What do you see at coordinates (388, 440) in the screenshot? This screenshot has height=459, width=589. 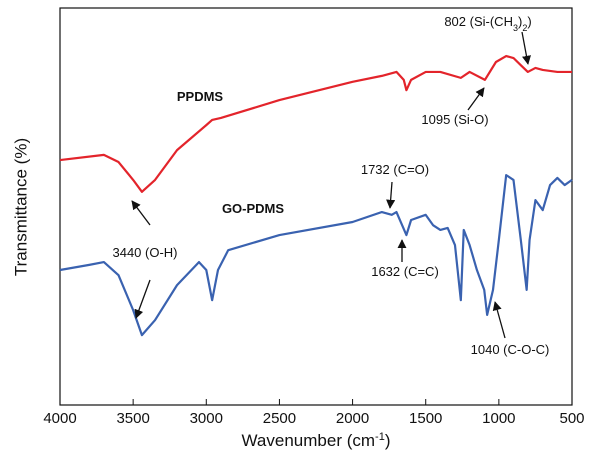 I see `x-axis-label-part: )` at bounding box center [388, 440].